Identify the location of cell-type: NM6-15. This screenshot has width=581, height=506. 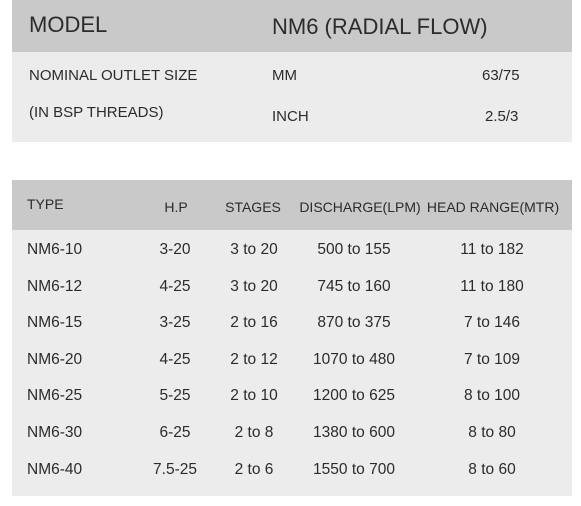
(55, 323).